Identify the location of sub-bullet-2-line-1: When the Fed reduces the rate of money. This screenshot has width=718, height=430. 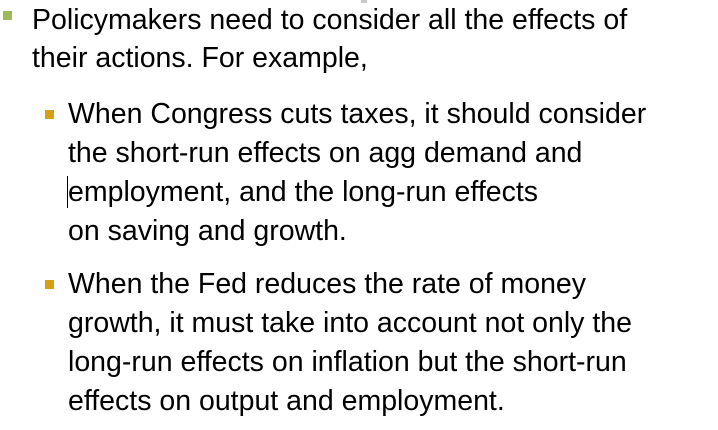
(327, 284).